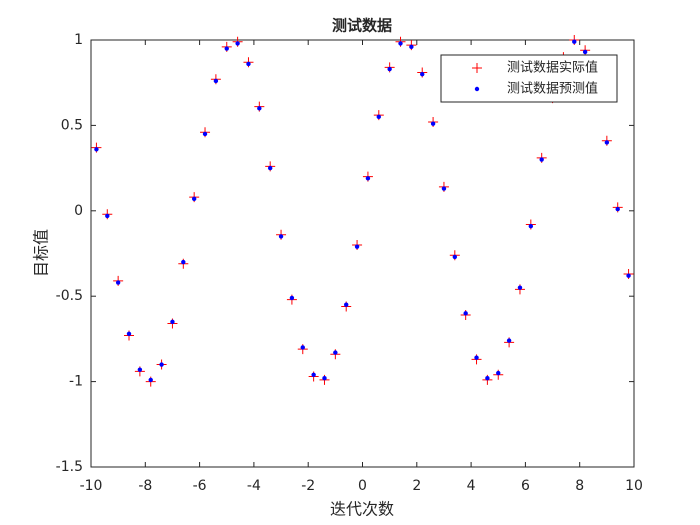  What do you see at coordinates (69, 296) in the screenshot?
I see `y-tick-label: -0.5` at bounding box center [69, 296].